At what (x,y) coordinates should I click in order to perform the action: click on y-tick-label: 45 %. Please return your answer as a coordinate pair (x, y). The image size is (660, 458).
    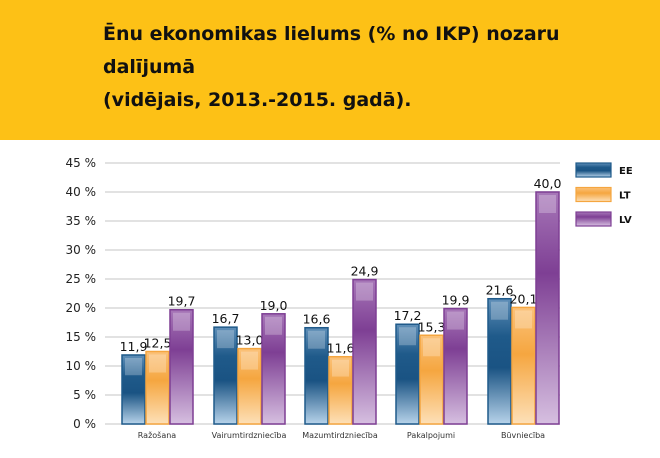
    Looking at the image, I should click on (81, 163).